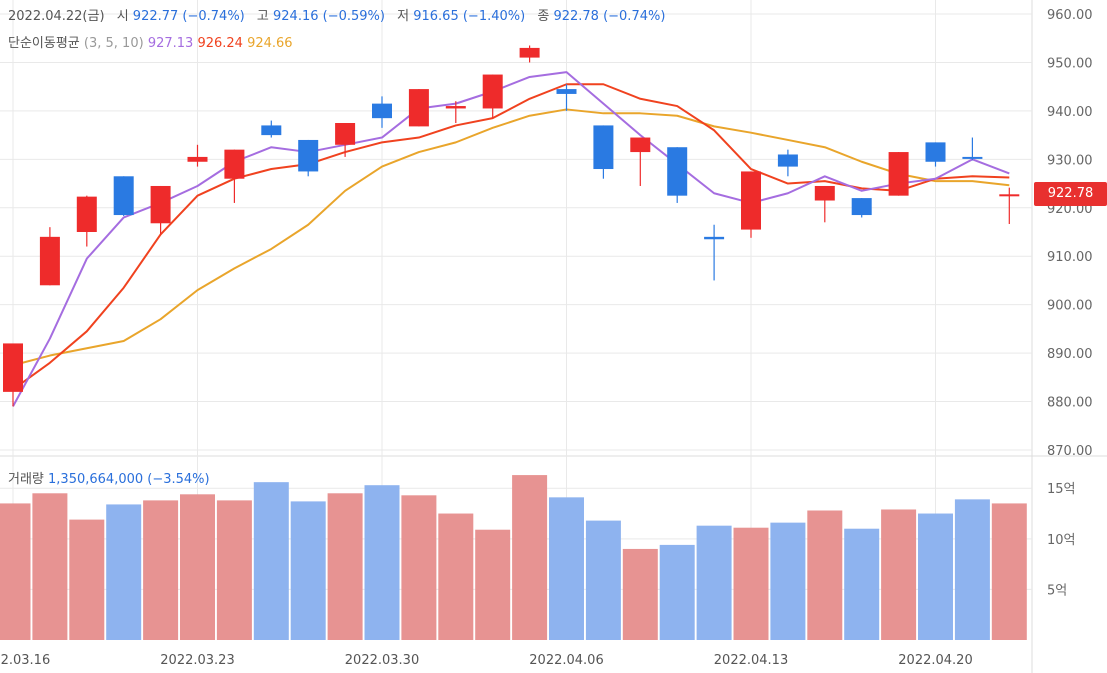  I want to click on volume-legend-label: 거래량, so click(26, 479).